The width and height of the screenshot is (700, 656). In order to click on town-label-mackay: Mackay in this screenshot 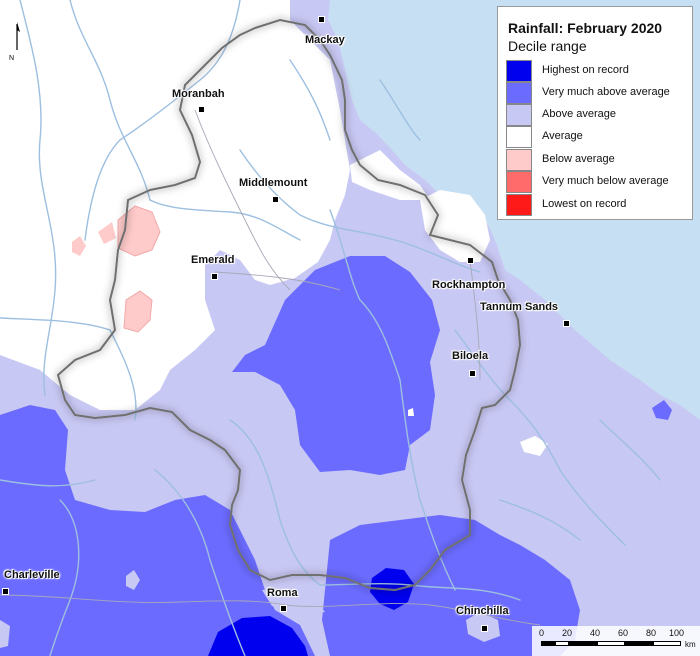, I will do `click(325, 40)`.